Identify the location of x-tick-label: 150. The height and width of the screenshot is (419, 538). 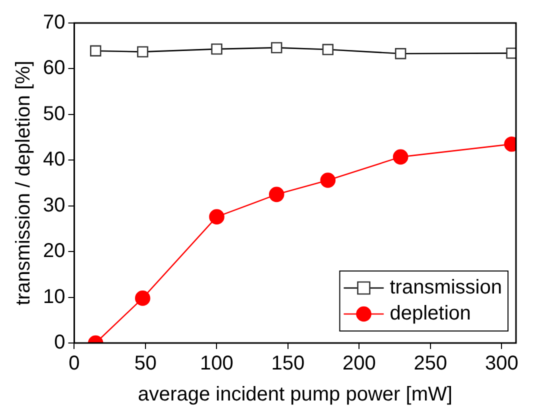
(288, 363).